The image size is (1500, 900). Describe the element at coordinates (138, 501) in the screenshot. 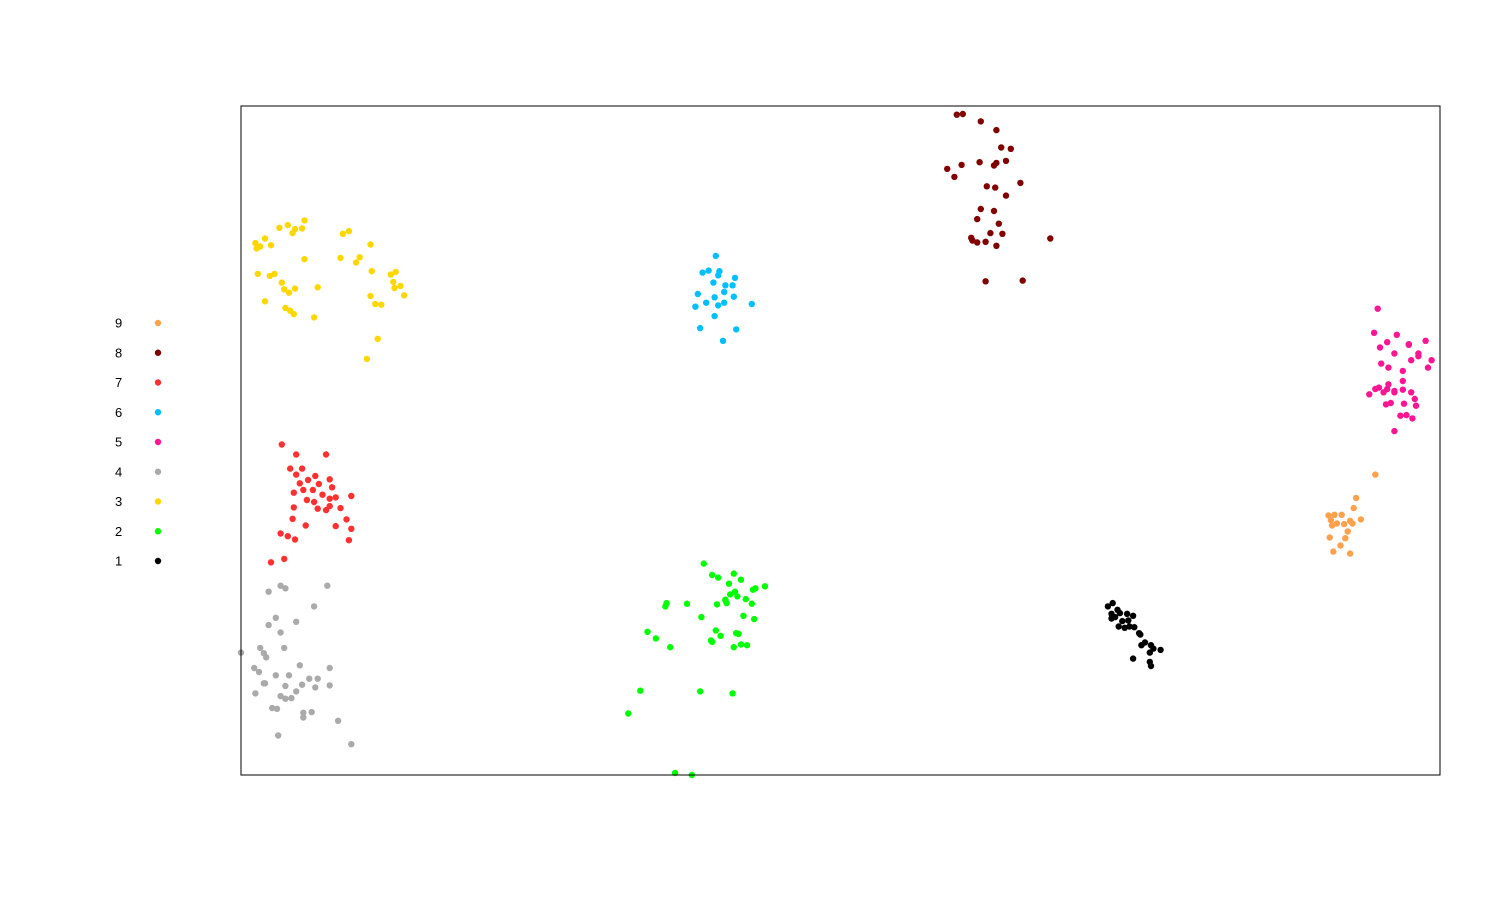

I see `legend-item-3: 3` at that location.